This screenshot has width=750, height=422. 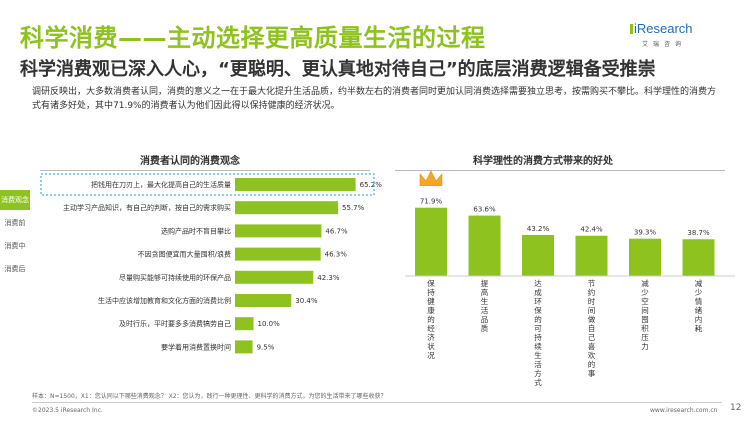 I want to click on side-tab-after-consumption: 消费后, so click(x=15, y=269).